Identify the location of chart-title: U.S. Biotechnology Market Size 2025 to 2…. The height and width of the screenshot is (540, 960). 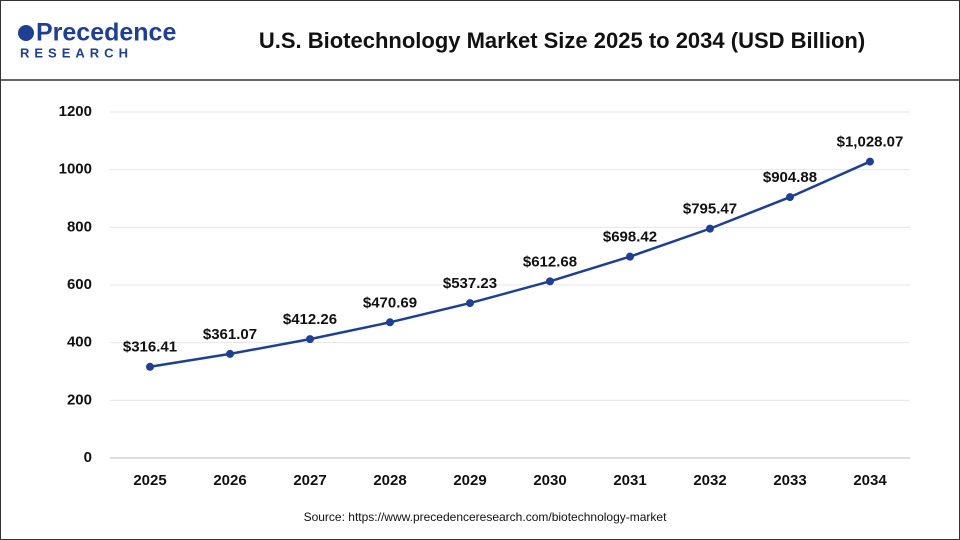
(562, 40).